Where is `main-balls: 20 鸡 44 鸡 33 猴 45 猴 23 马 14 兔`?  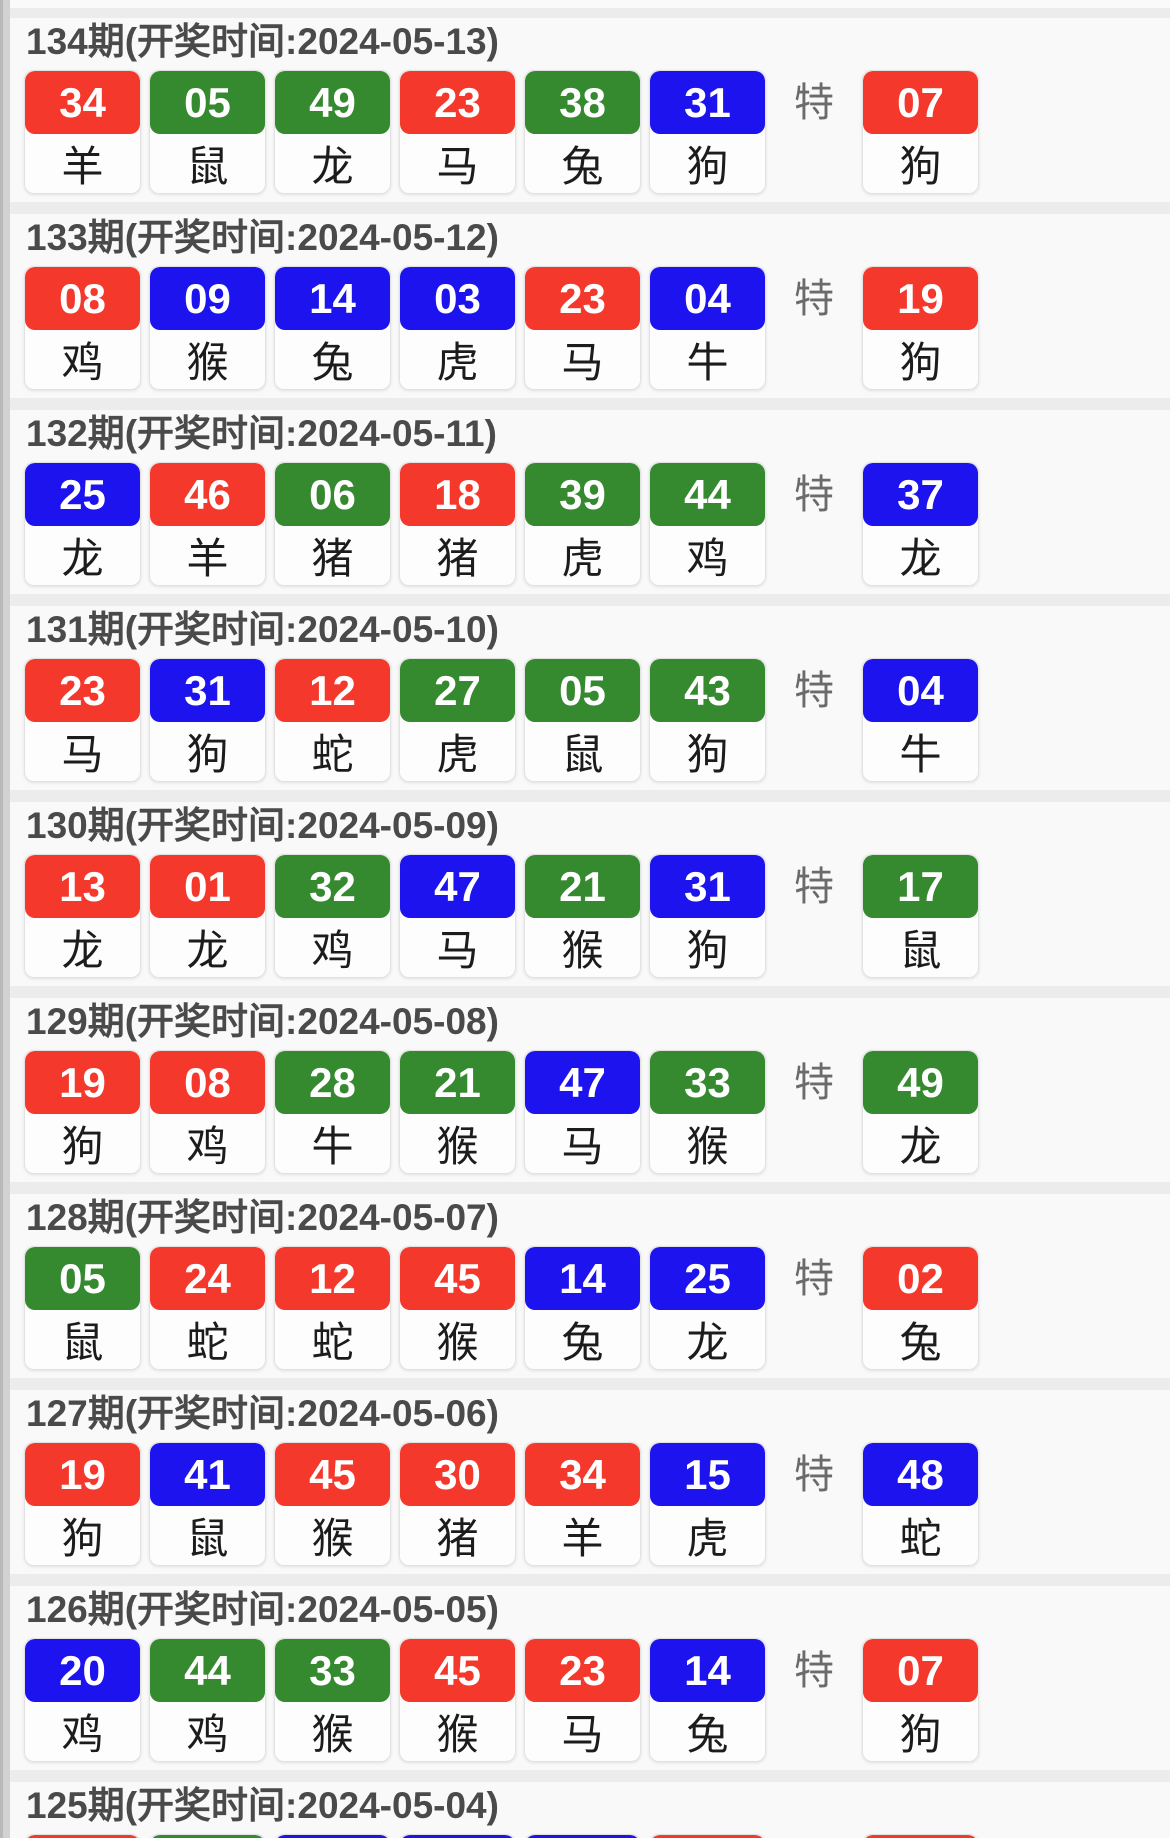
main-balls: 20 鸡 44 鸡 33 猴 45 猴 23 马 14 兔 is located at coordinates (395, 1700).